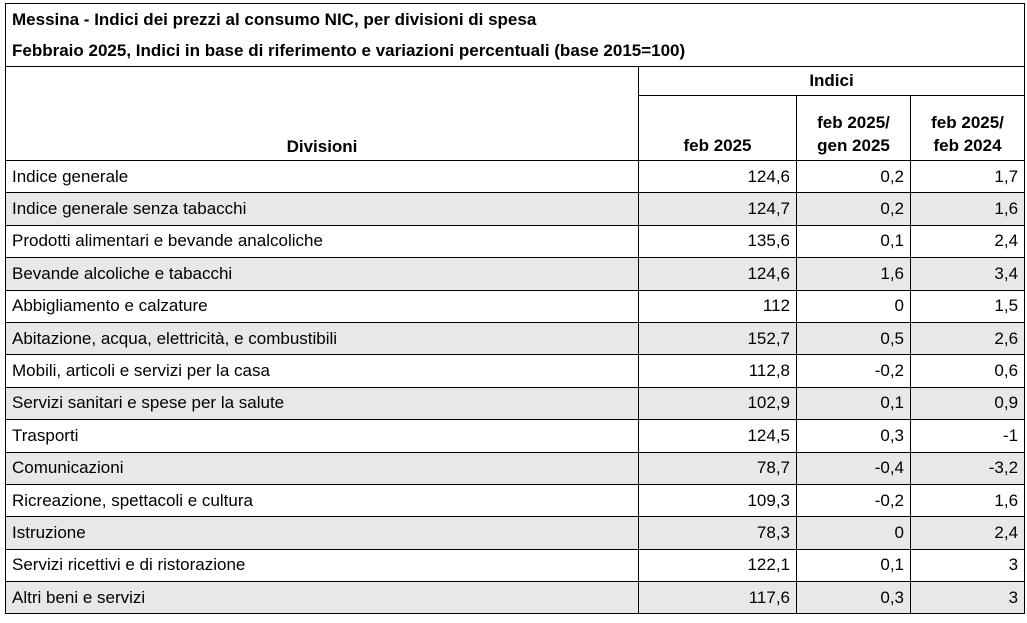 The image size is (1027, 623). I want to click on data-row: Bevande alcoliche e tabacchi 124,6 1,6 3,4, so click(515, 274).